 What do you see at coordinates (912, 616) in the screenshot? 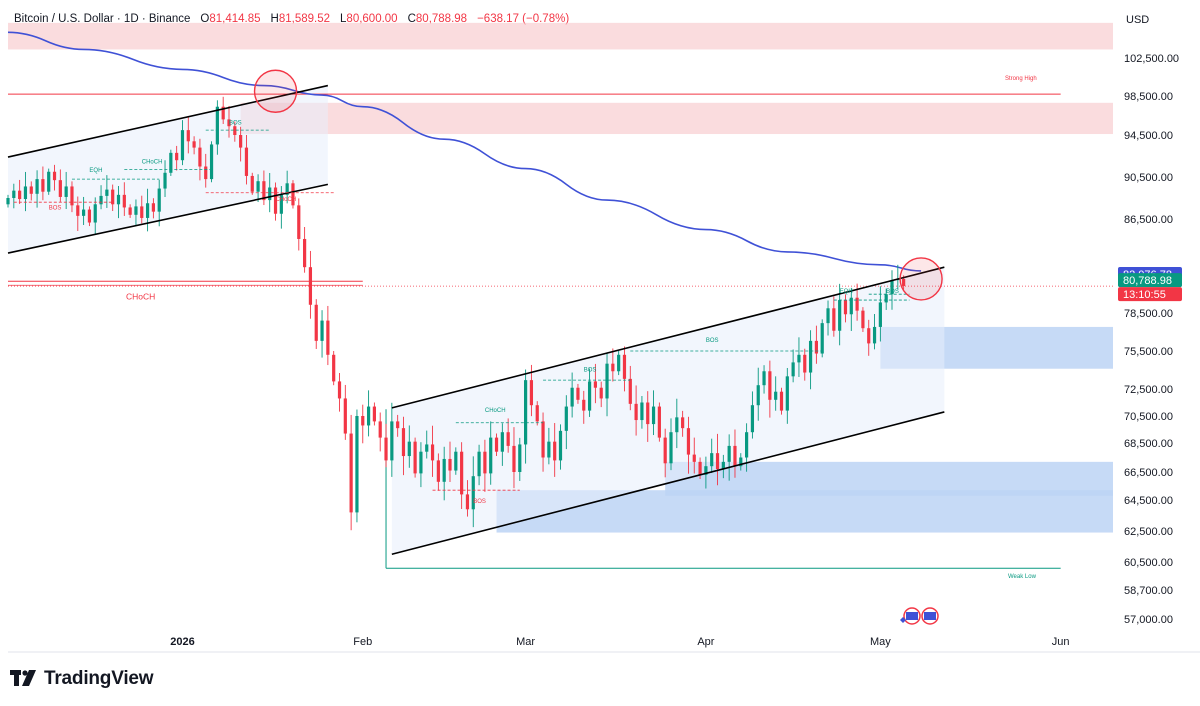
I see `flag-icon` at bounding box center [912, 616].